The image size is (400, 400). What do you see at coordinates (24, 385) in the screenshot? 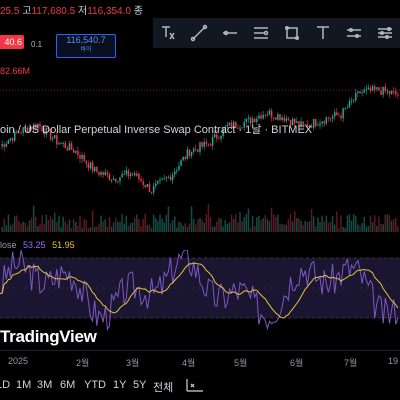
I see `timeframe-1m: 1M` at bounding box center [24, 385].